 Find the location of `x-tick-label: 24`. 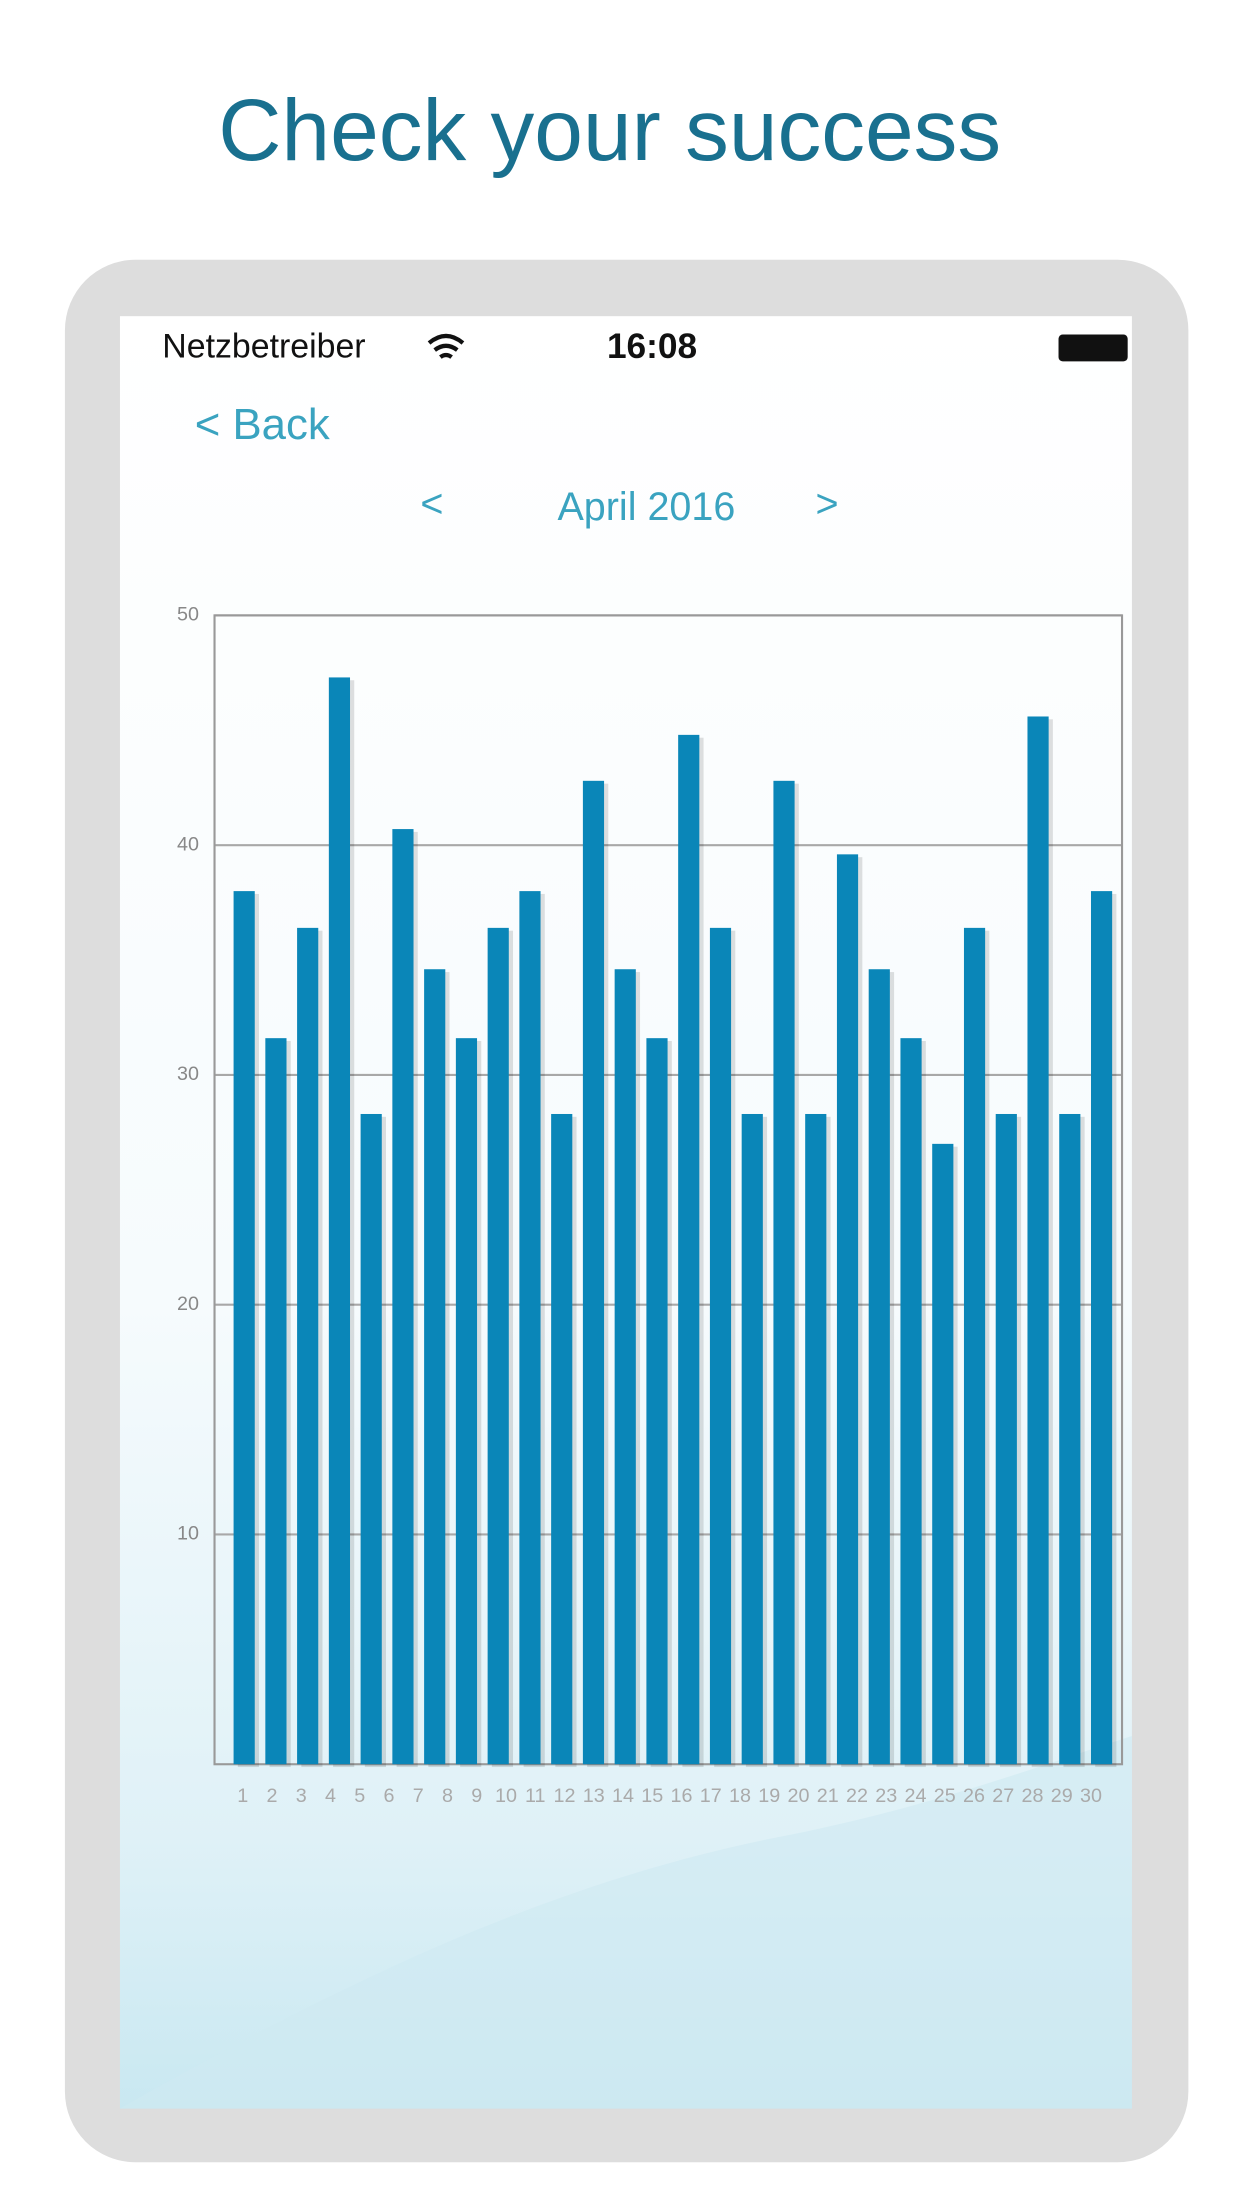

x-tick-label: 24 is located at coordinates (916, 1796).